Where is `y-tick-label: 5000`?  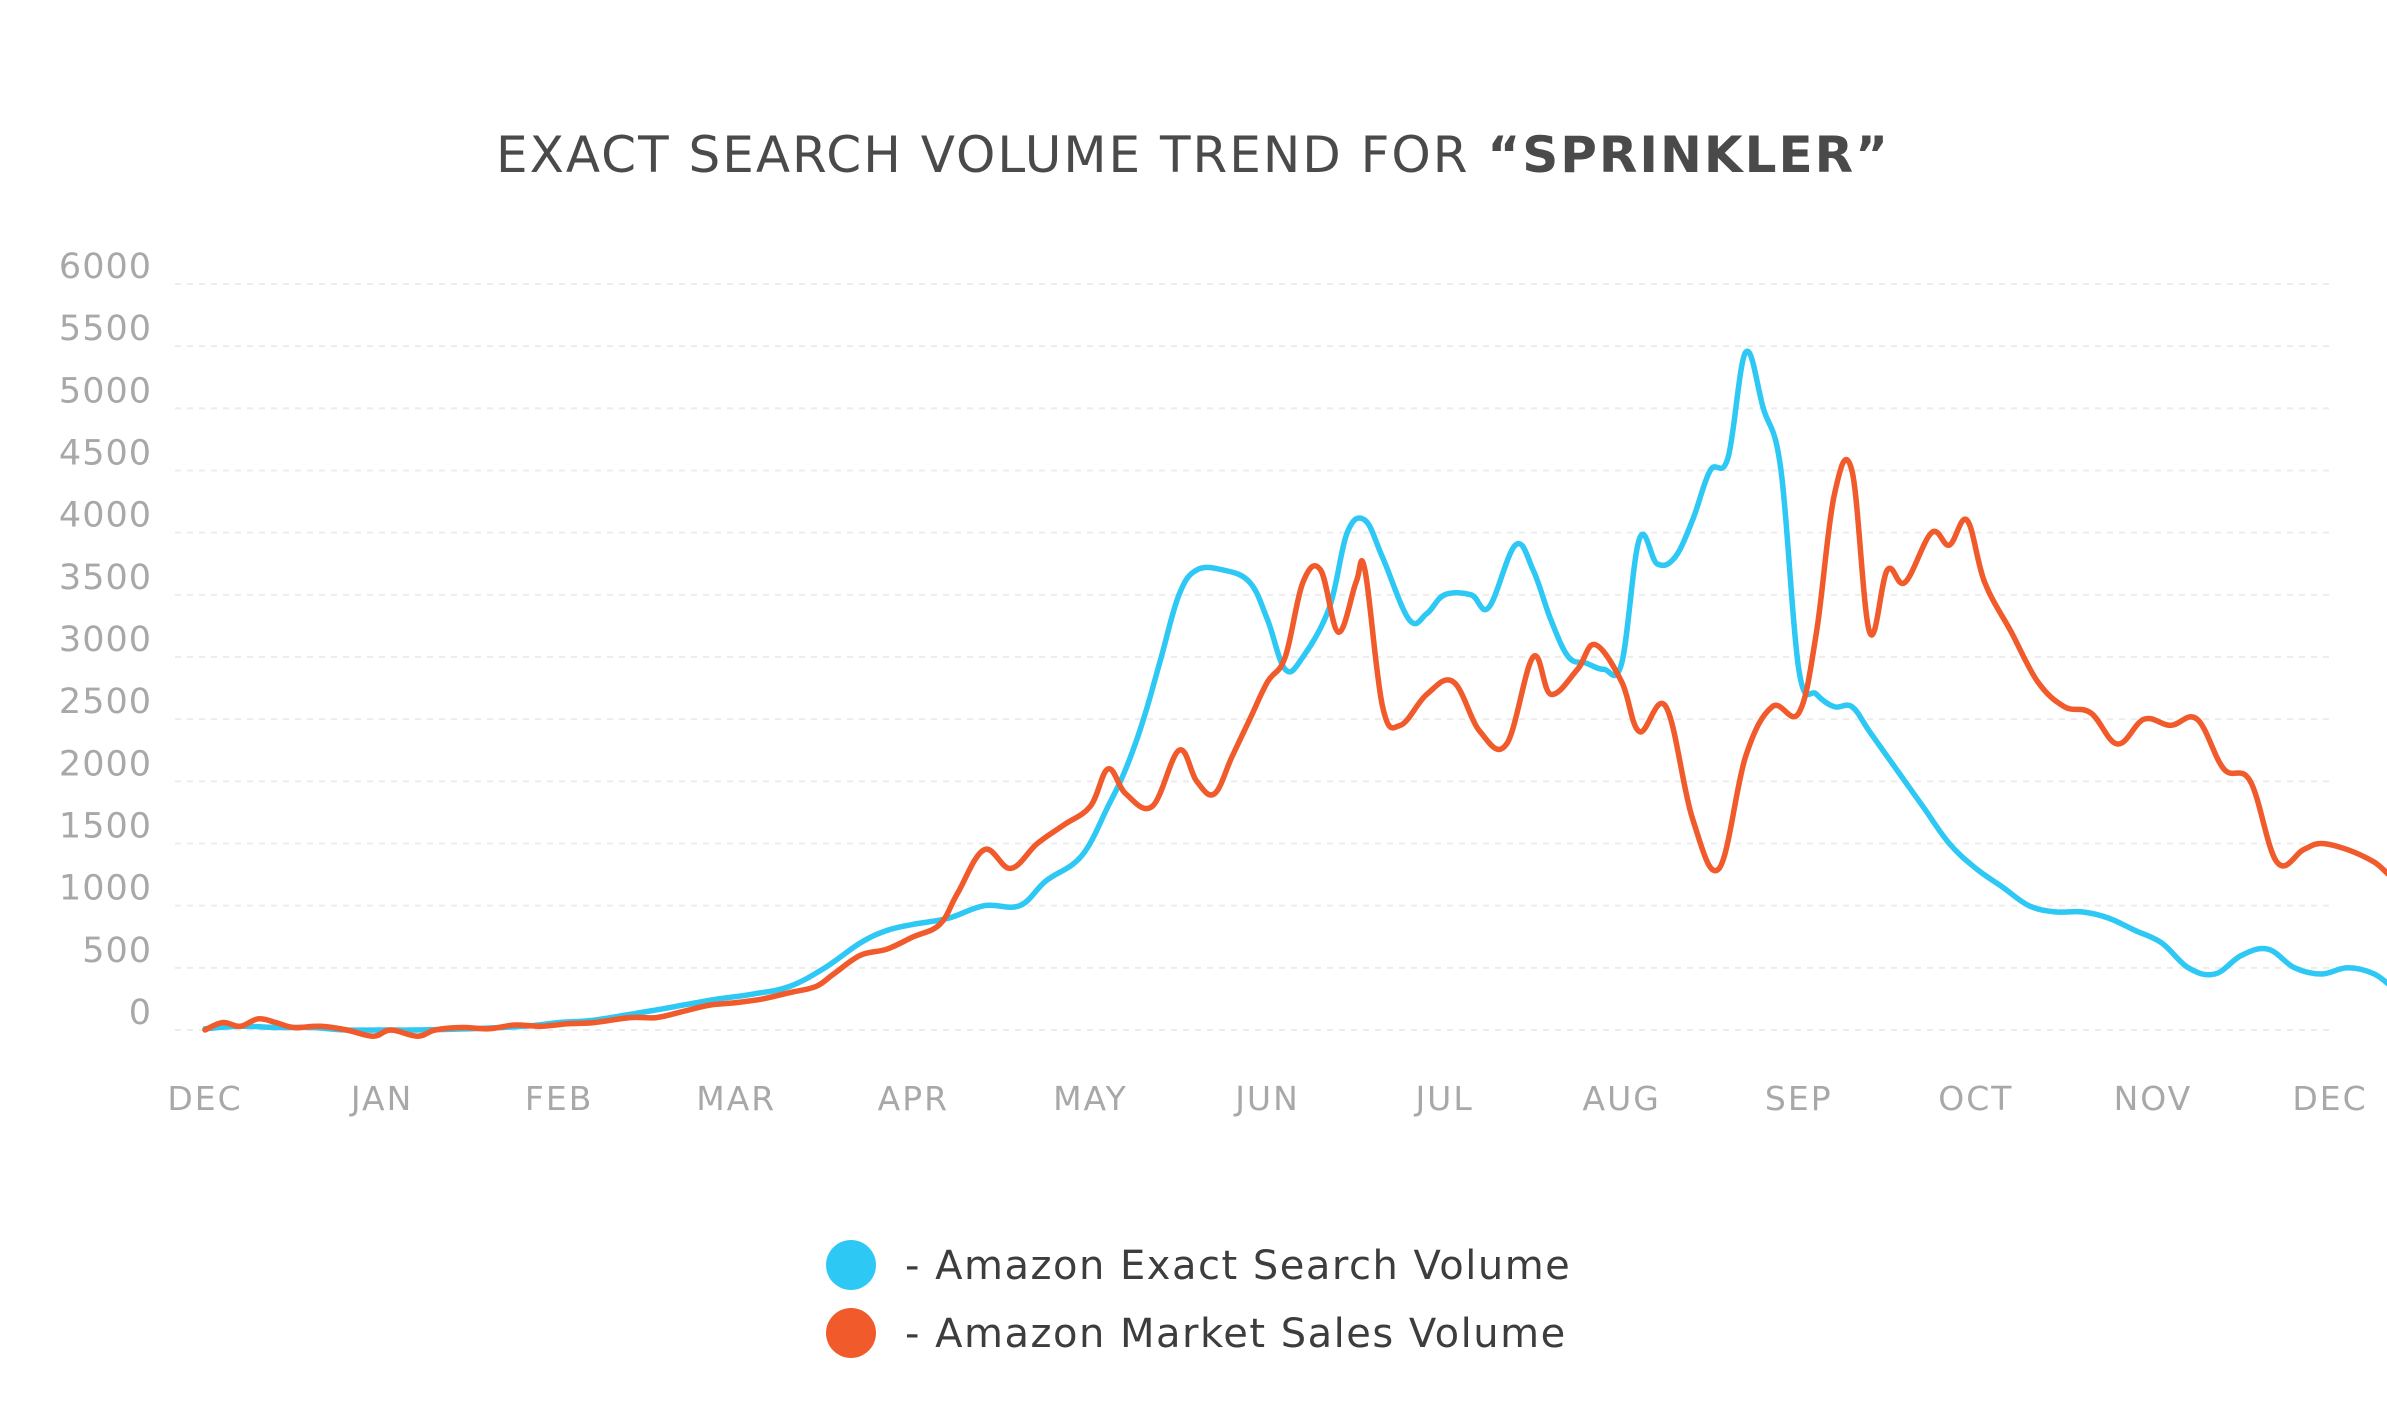
y-tick-label: 5000 is located at coordinates (105, 391).